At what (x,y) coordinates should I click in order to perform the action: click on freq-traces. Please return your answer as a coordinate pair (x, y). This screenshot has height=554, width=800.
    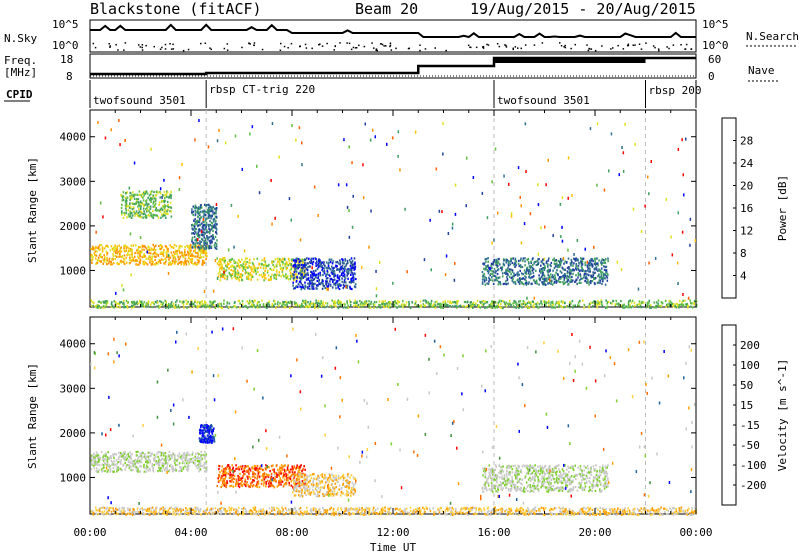
    Looking at the image, I should click on (393, 66).